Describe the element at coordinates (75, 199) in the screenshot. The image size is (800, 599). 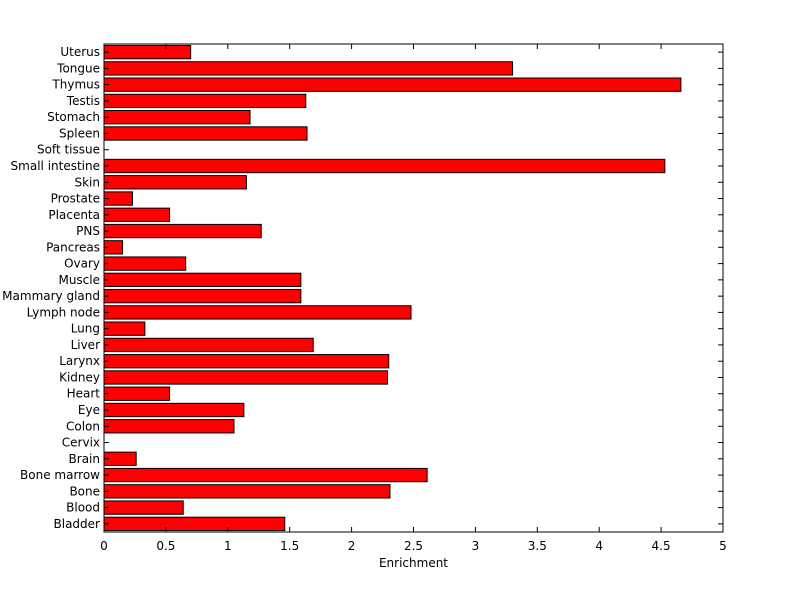
I see `y-tick-label: Prostate` at that location.